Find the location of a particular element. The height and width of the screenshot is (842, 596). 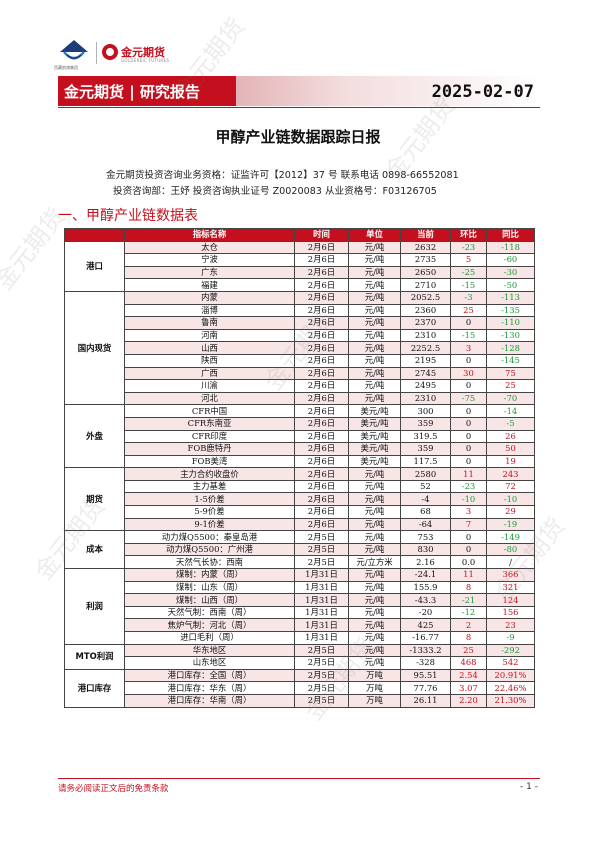

table-row: 1-5价差 2月6日 元/吨 -4 -10 -10 is located at coordinates (300, 499).